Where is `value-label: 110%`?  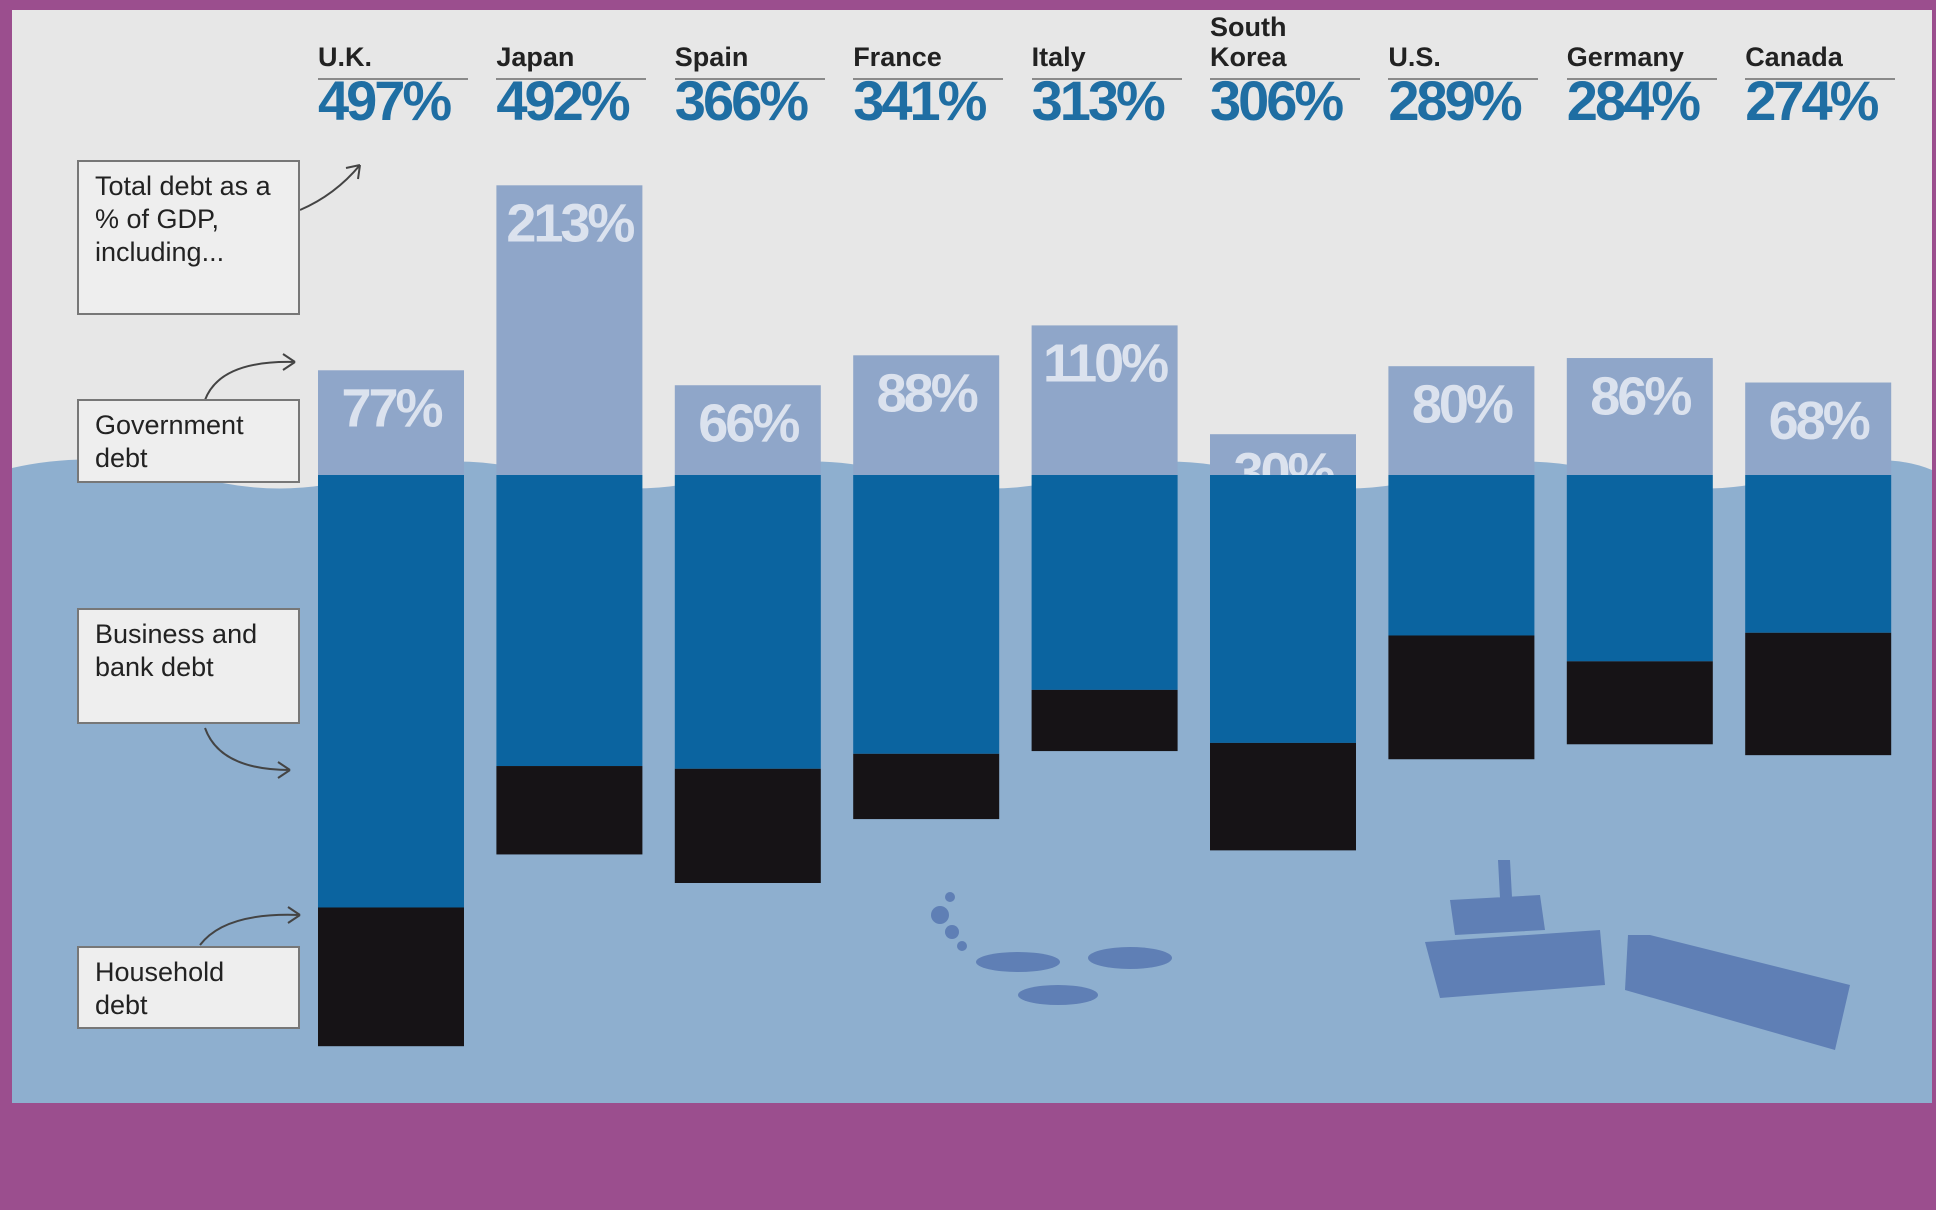
value-label: 110% is located at coordinates (1105, 364).